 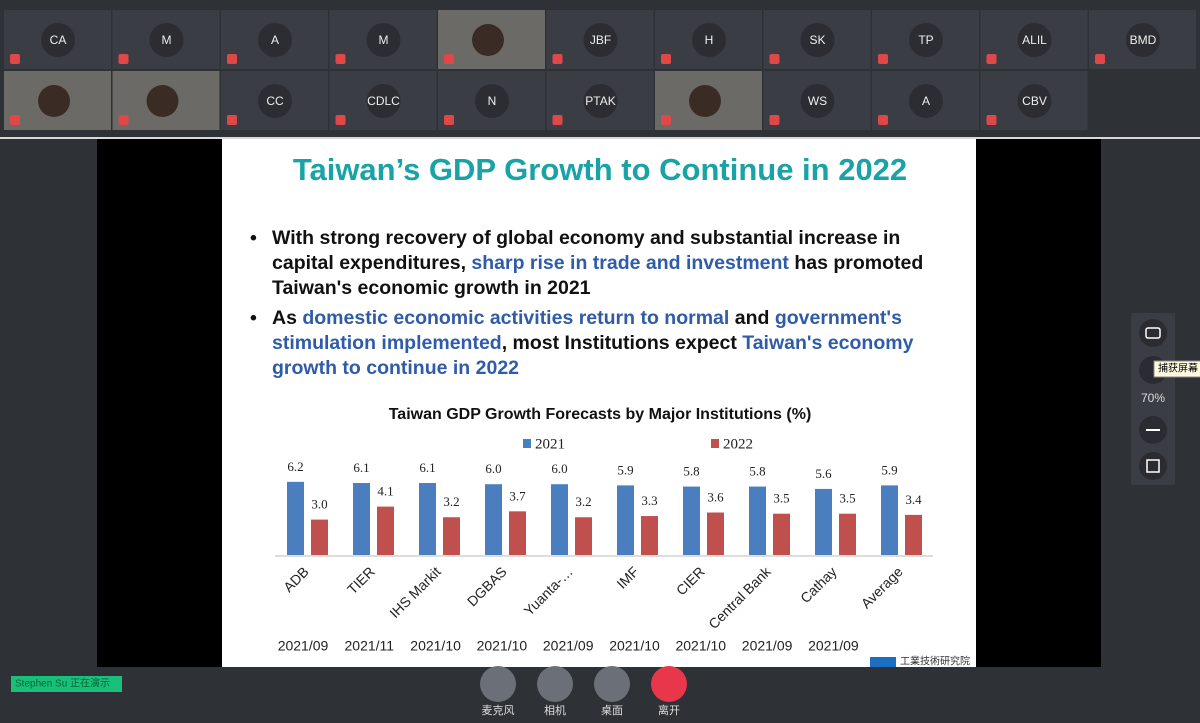 What do you see at coordinates (715, 443) in the screenshot?
I see `legend-swatch` at bounding box center [715, 443].